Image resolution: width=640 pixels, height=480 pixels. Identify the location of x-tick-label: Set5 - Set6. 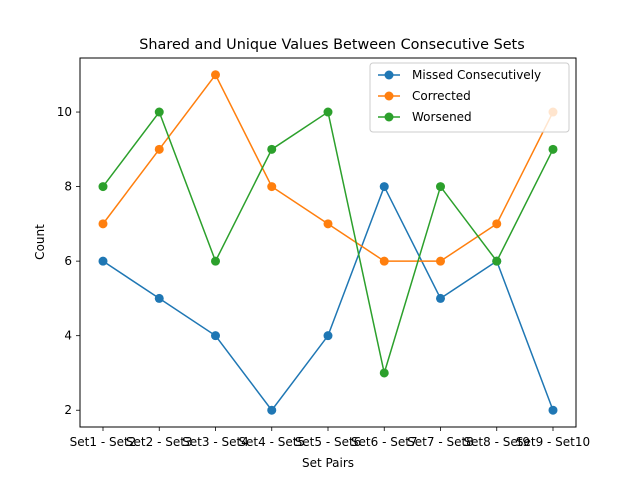
(328, 442).